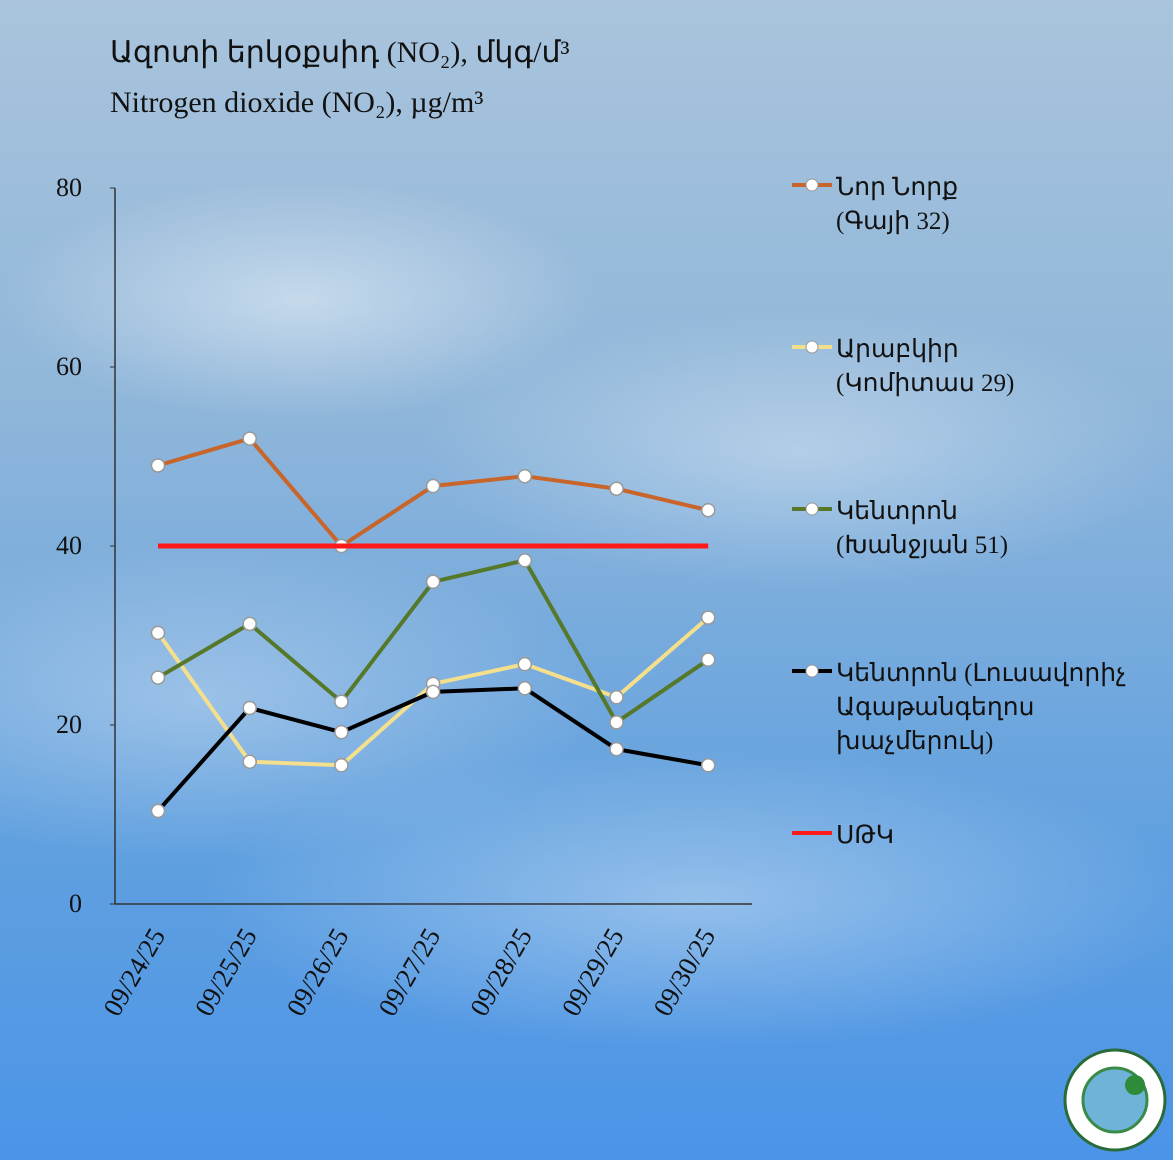  Describe the element at coordinates (318, 972) in the screenshot. I see `x-tick-label: 09/26/25` at that location.